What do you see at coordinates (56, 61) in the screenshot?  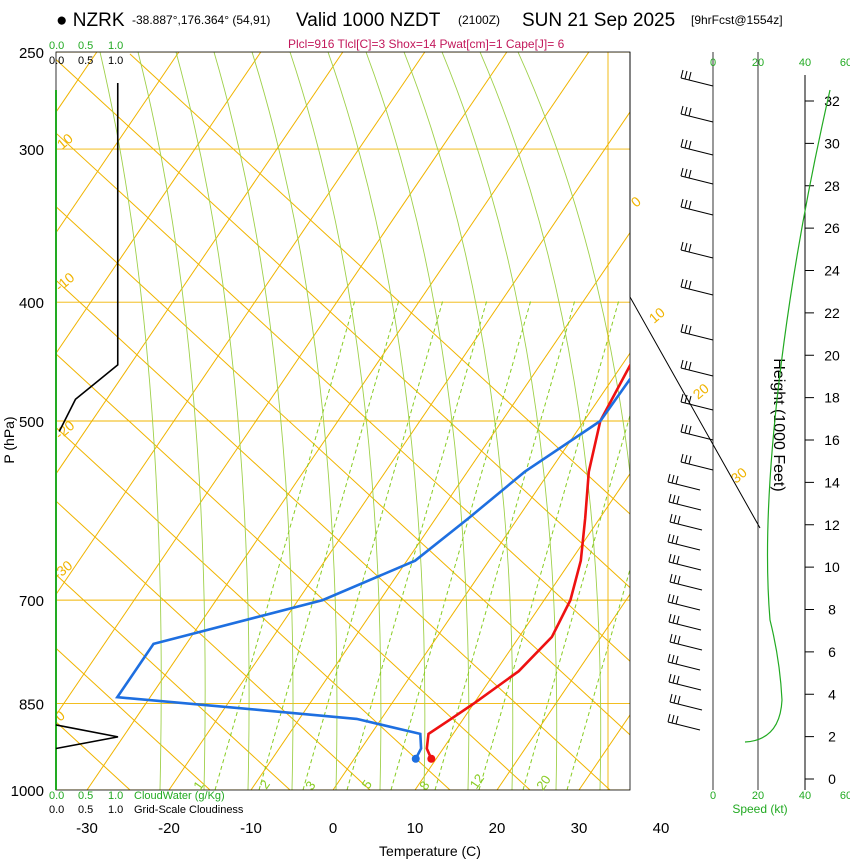 I see `top-black-tick: 0.0` at bounding box center [56, 61].